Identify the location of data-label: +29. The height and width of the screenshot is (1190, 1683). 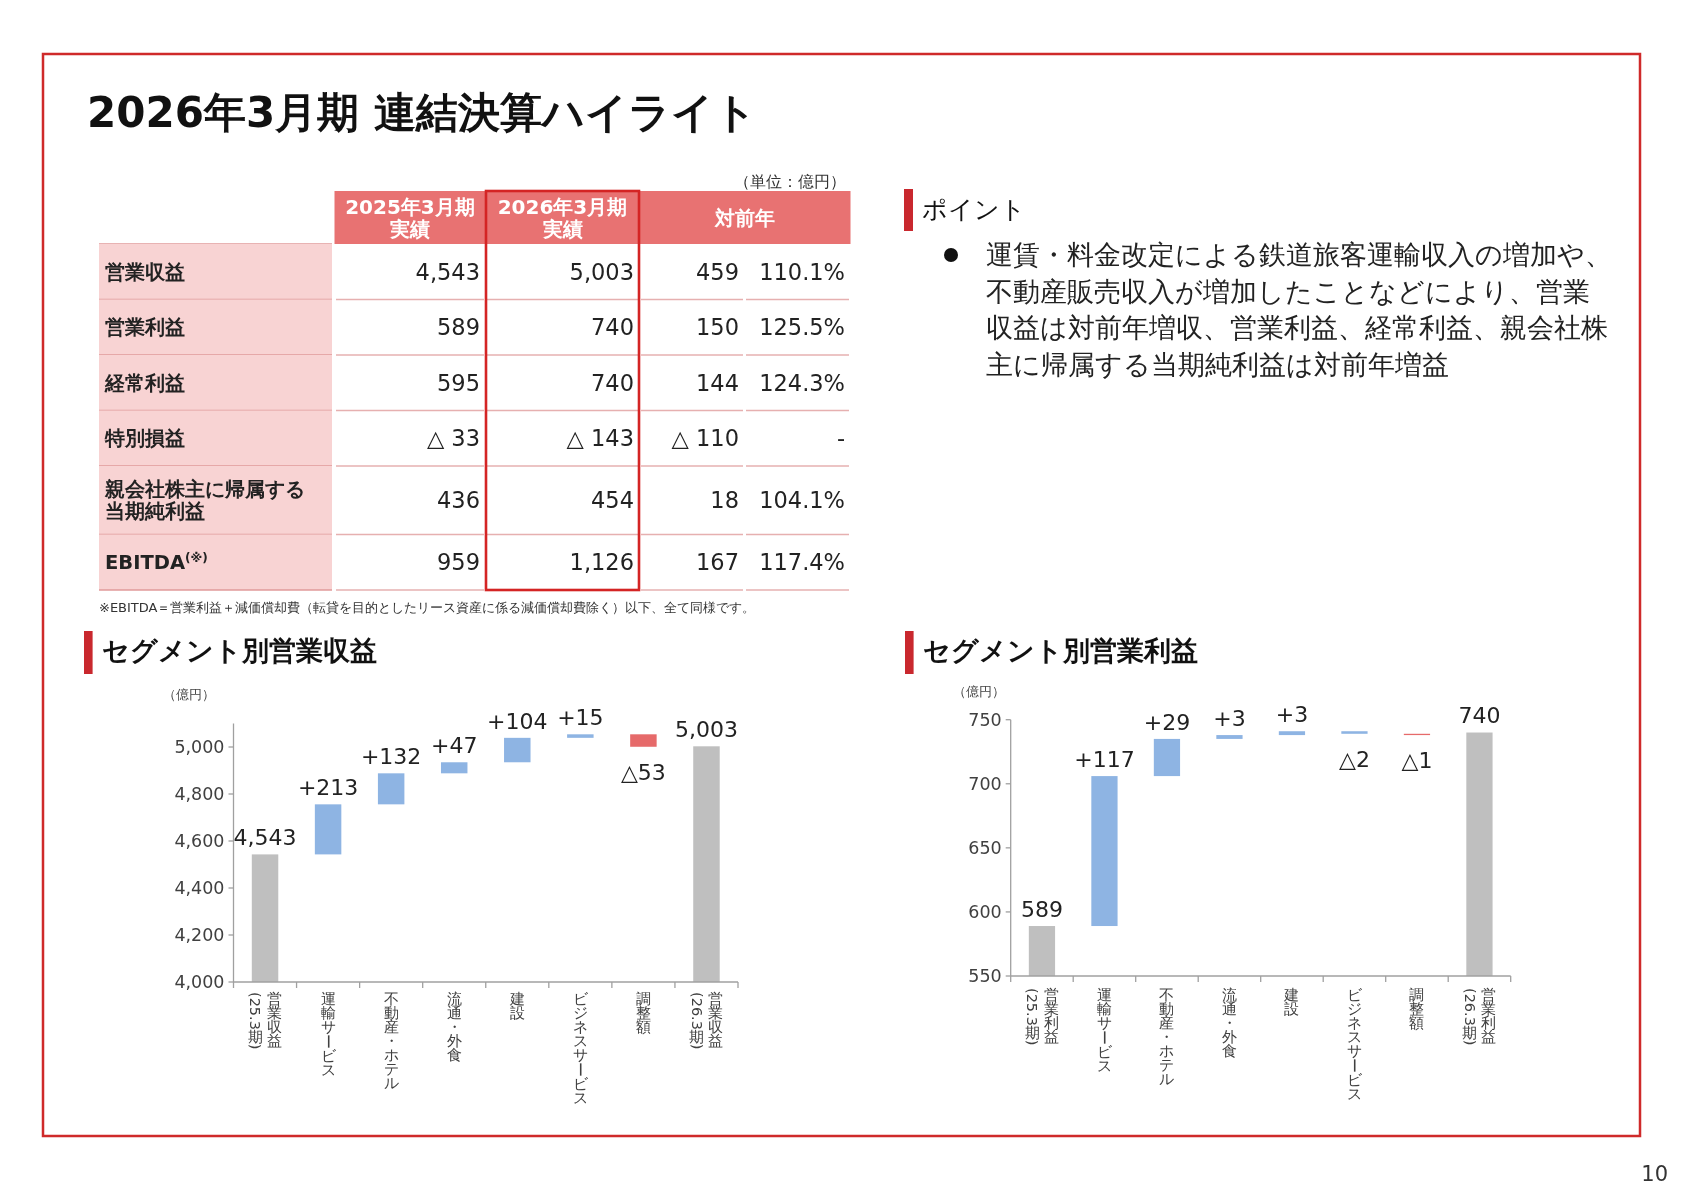
(1167, 722).